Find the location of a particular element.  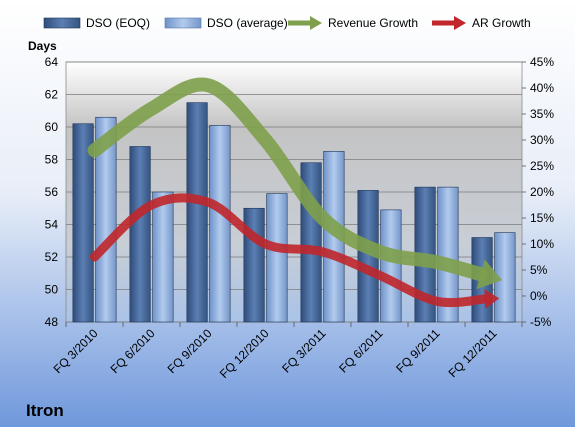

legend-label: Revenue Growth is located at coordinates (373, 23).